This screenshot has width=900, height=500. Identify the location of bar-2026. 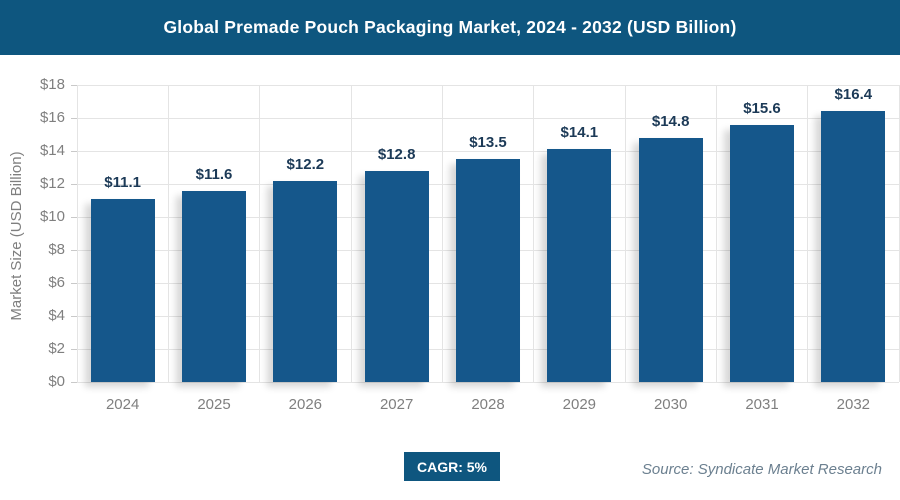
(305, 281).